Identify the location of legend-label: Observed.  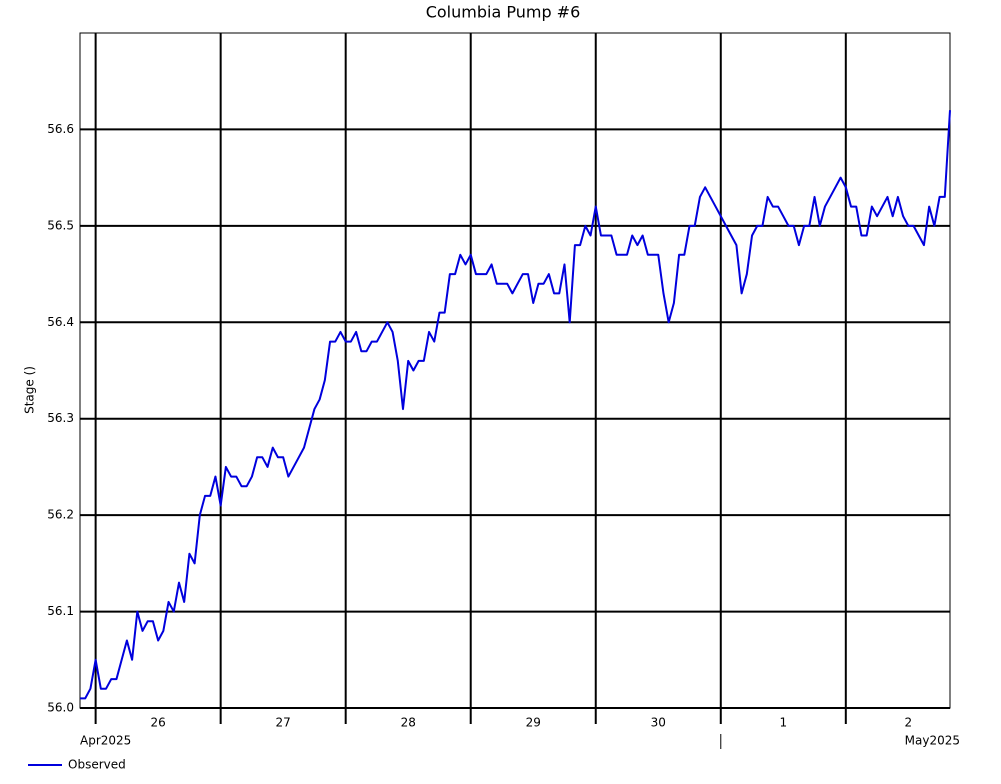
(97, 765).